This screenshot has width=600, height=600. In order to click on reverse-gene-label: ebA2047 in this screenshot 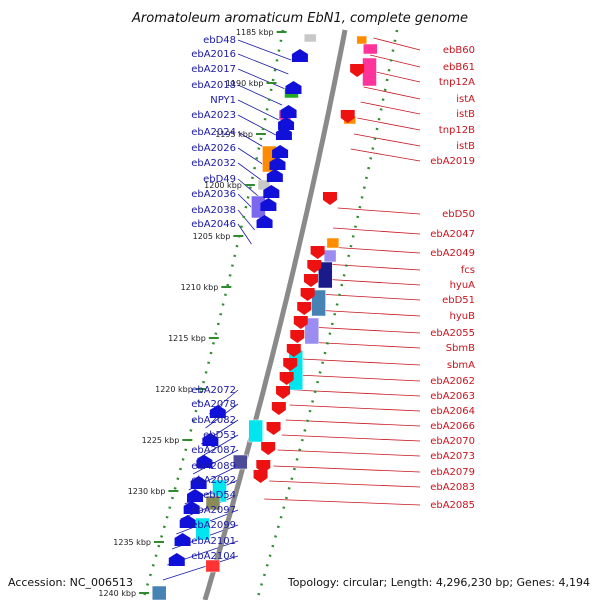, I will do `click(452, 234)`.